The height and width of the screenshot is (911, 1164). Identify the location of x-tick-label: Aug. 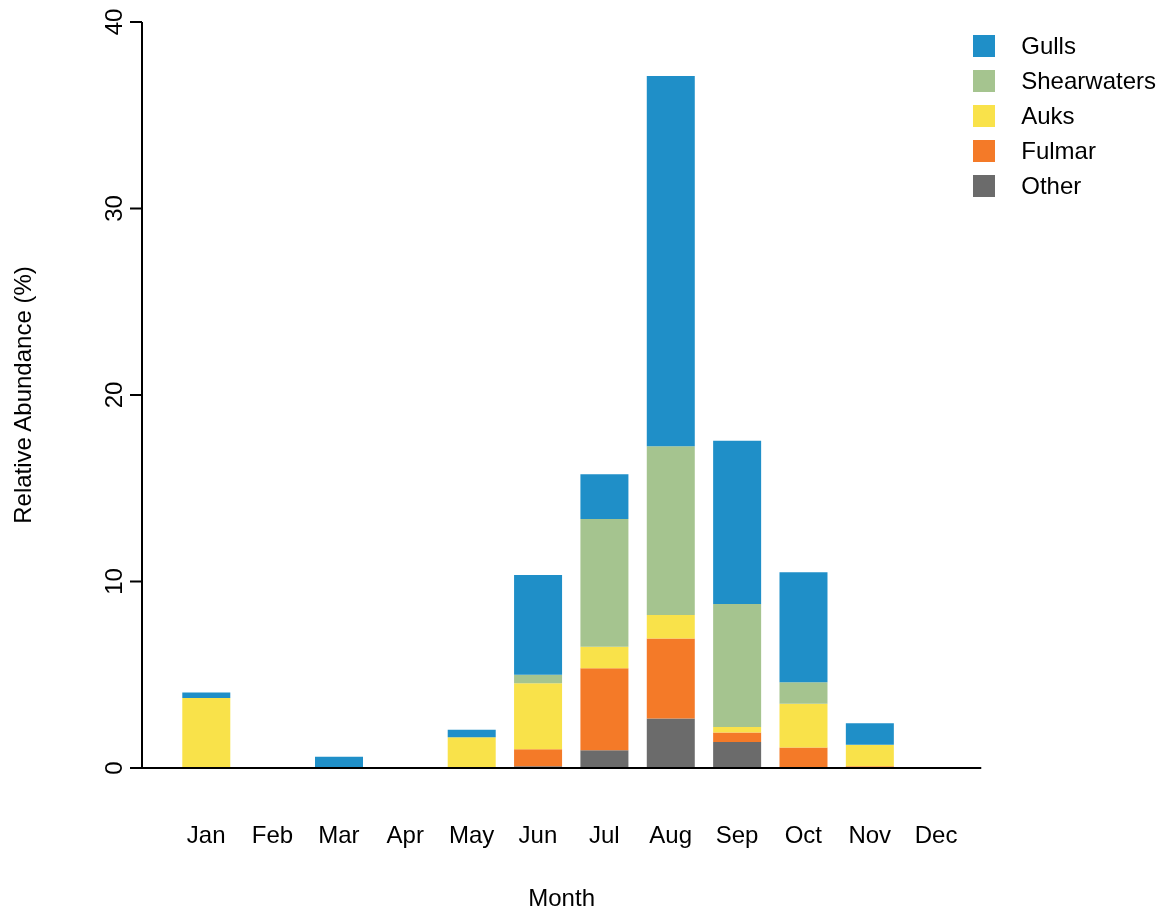
(671, 835).